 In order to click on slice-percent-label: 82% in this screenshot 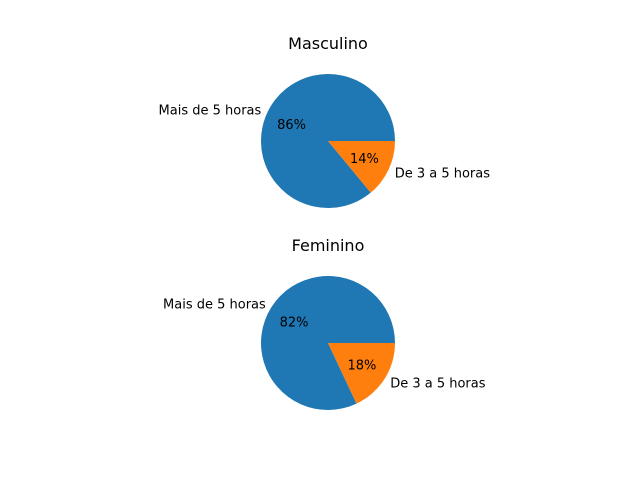, I will do `click(294, 323)`.